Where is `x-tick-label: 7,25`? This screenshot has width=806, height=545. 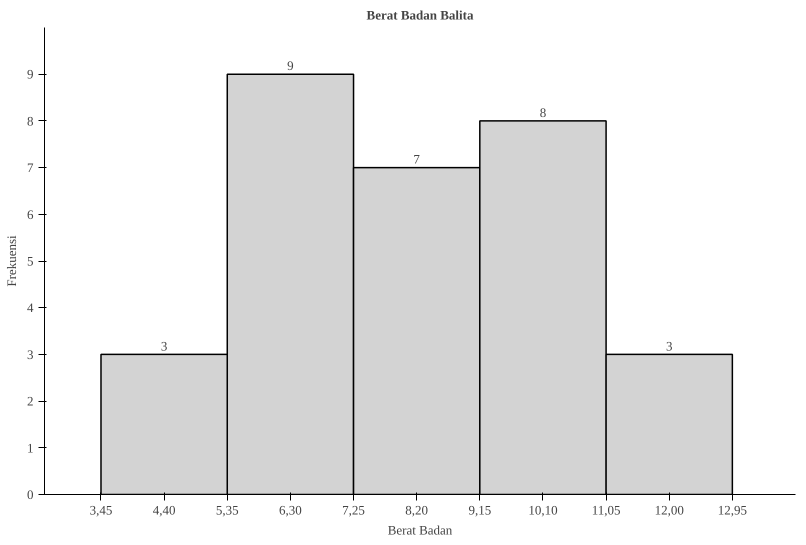
x-tick-label: 7,25 is located at coordinates (353, 510).